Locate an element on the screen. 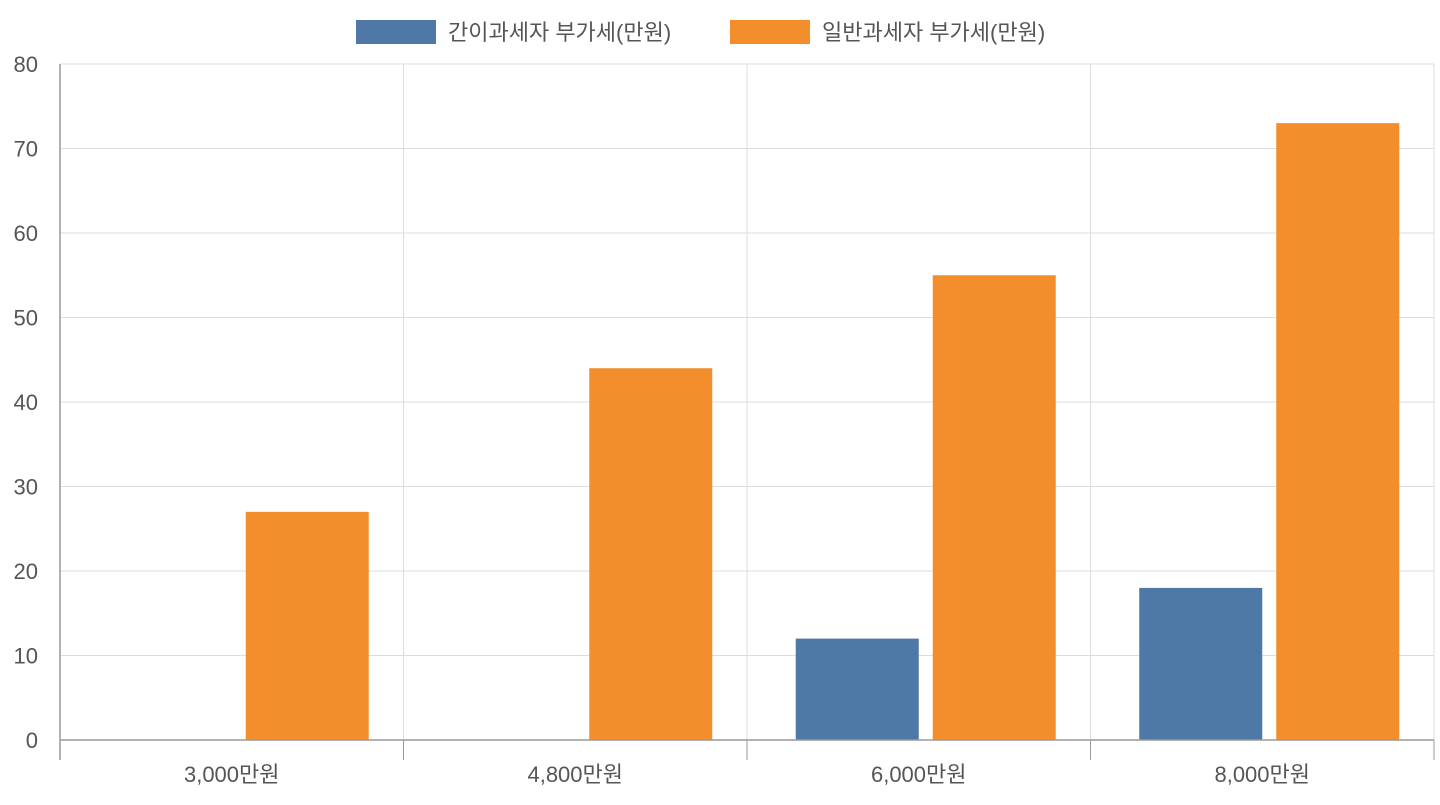 This screenshot has width=1440, height=805. legend: 간이과세자 부가세(만원) 일반과세자 부가세(만원) is located at coordinates (700, 32).